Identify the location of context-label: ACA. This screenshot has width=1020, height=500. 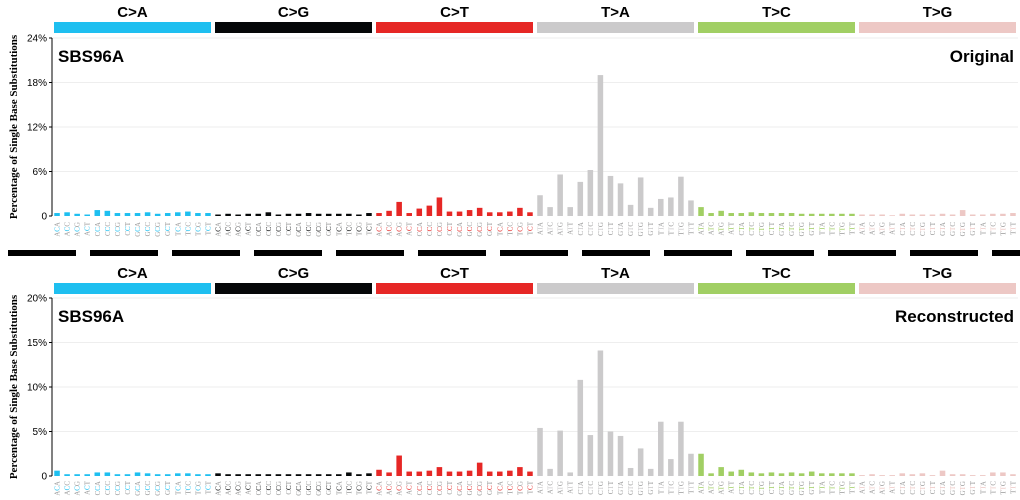
(380, 488).